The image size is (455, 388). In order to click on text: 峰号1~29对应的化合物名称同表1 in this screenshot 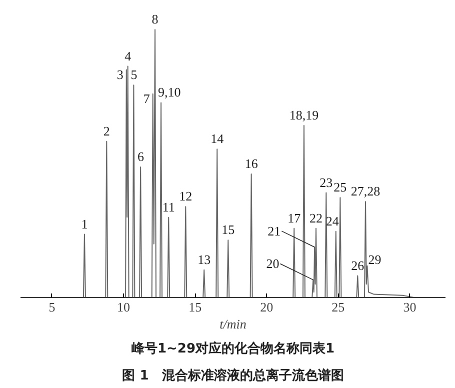, I will do `click(233, 348)`.